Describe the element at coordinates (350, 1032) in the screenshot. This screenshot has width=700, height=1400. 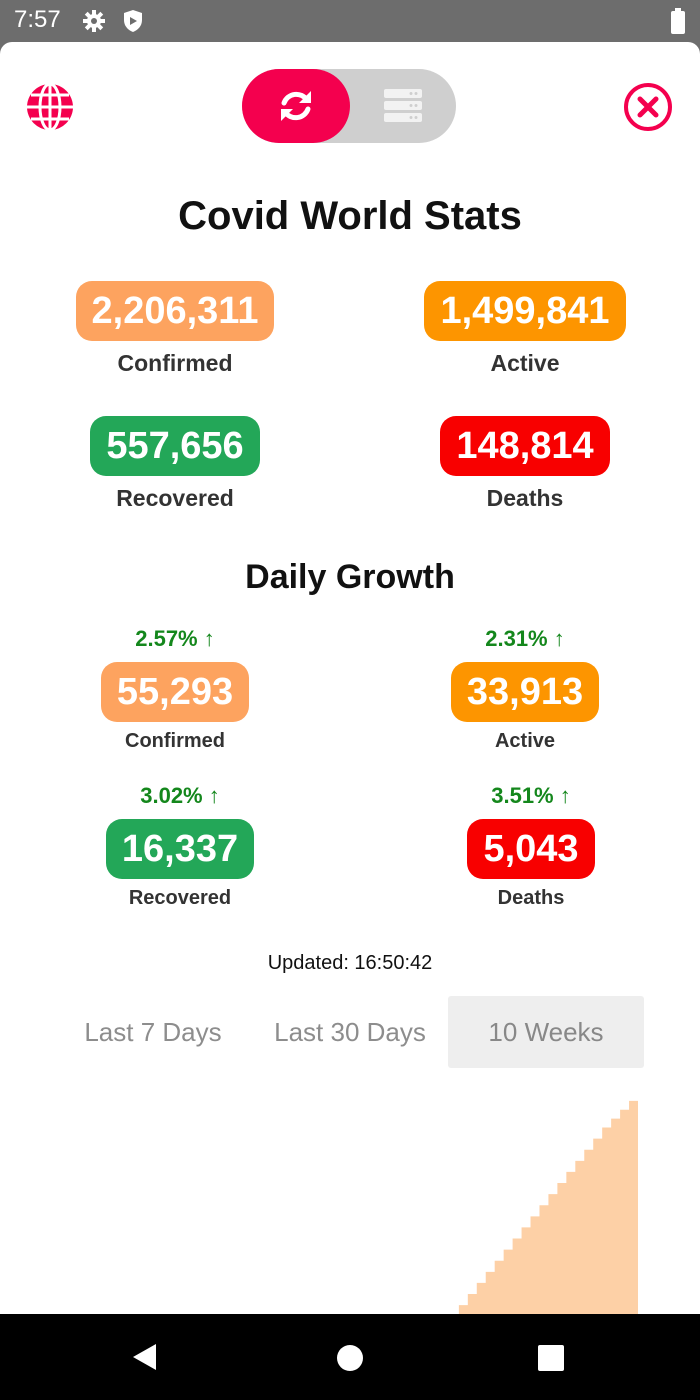
I see `tab-last-30-days: Last 30 Days` at that location.